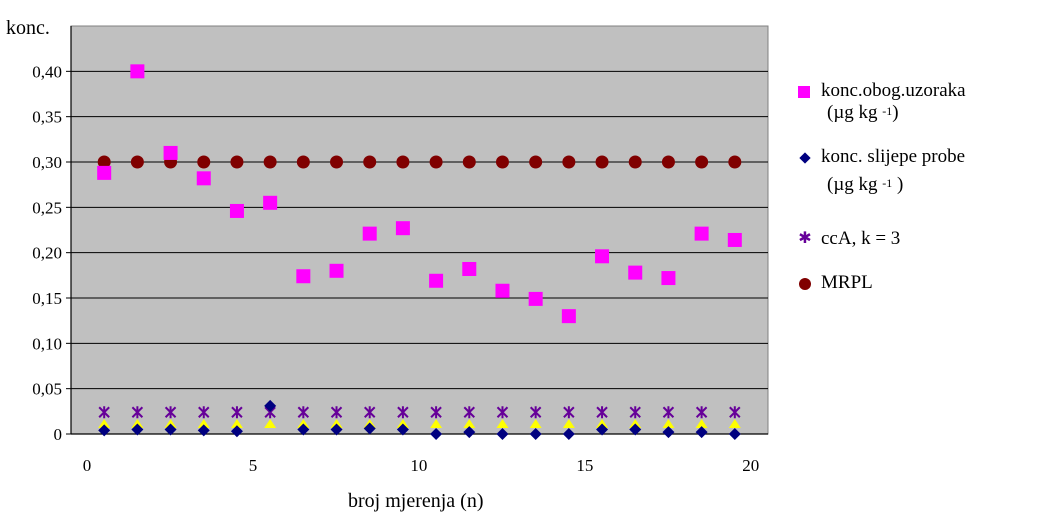  Describe the element at coordinates (416, 501) in the screenshot. I see `x-axis-title: broj mjerenja (n)` at that location.